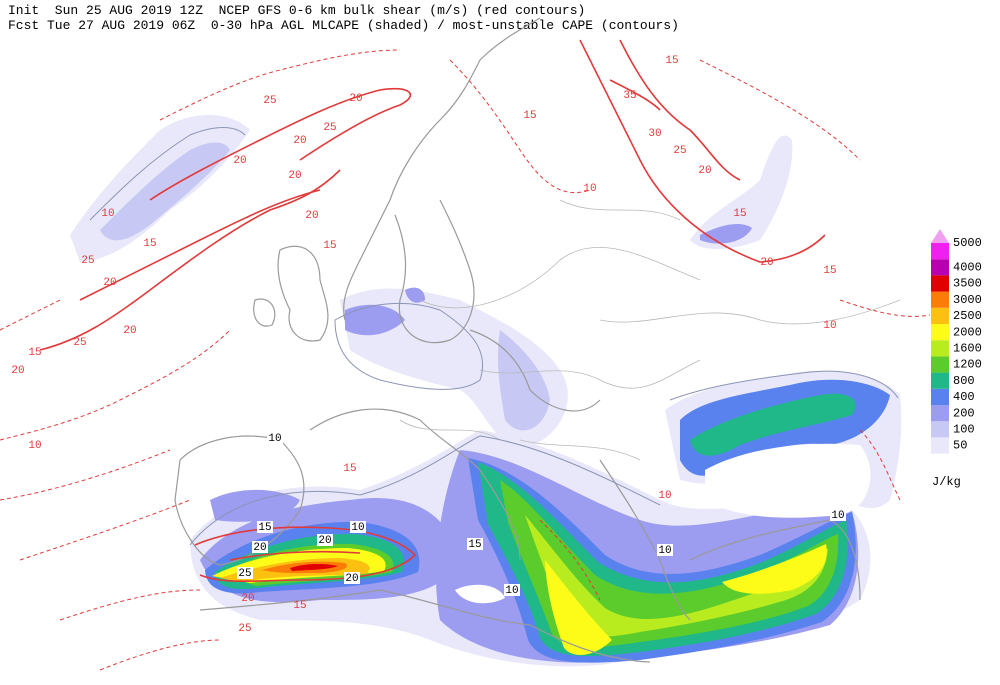 Image resolution: width=1000 pixels, height=685 pixels. Describe the element at coordinates (964, 397) in the screenshot. I see `colorbar-label: 400` at that location.